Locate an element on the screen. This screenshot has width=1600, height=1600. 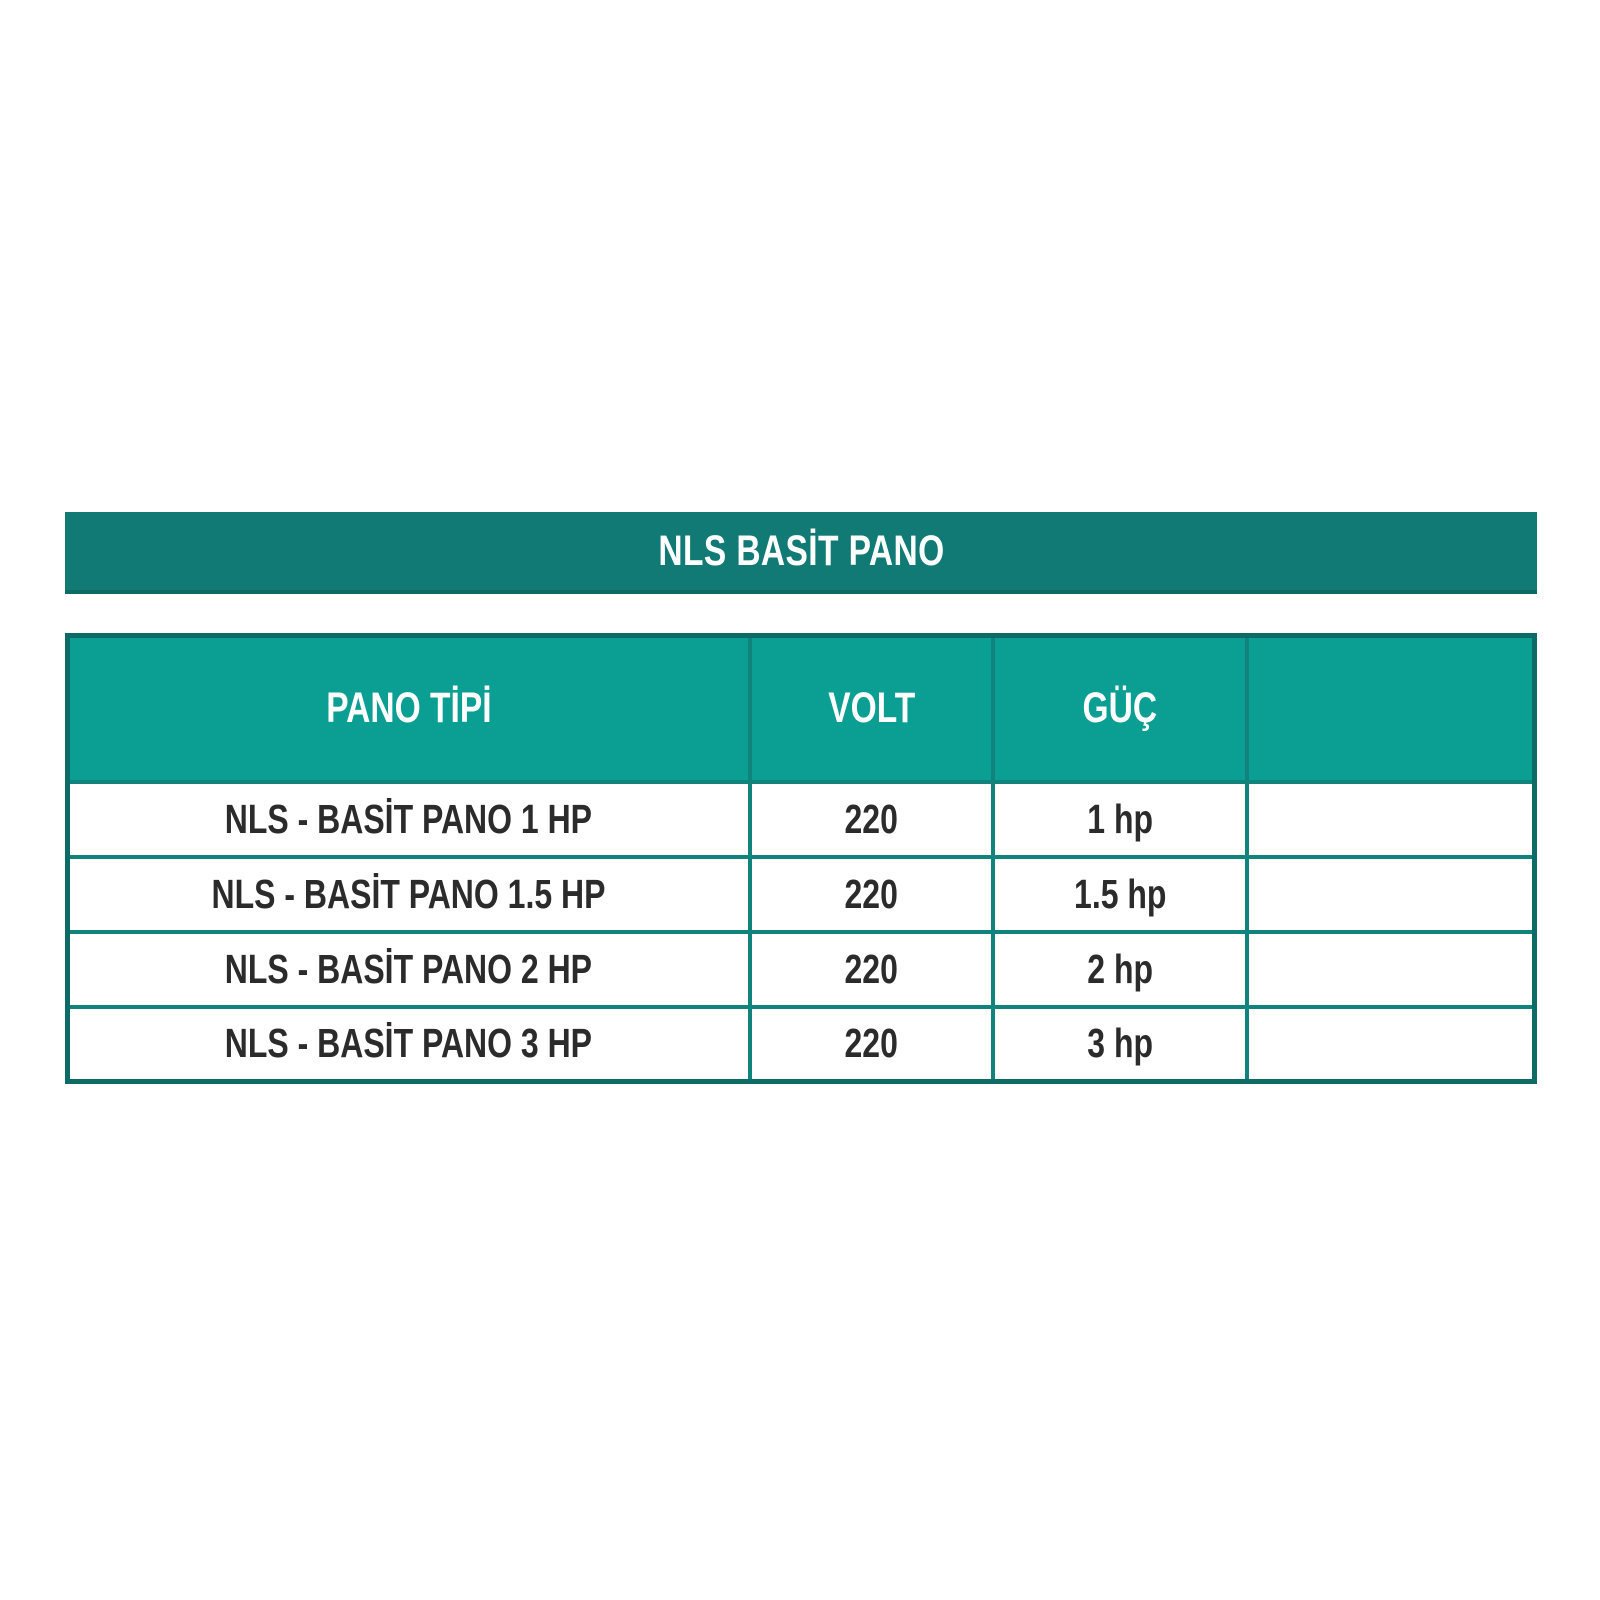
cell-value: NLS - BASİT PANO 3 HP is located at coordinates (409, 1043).